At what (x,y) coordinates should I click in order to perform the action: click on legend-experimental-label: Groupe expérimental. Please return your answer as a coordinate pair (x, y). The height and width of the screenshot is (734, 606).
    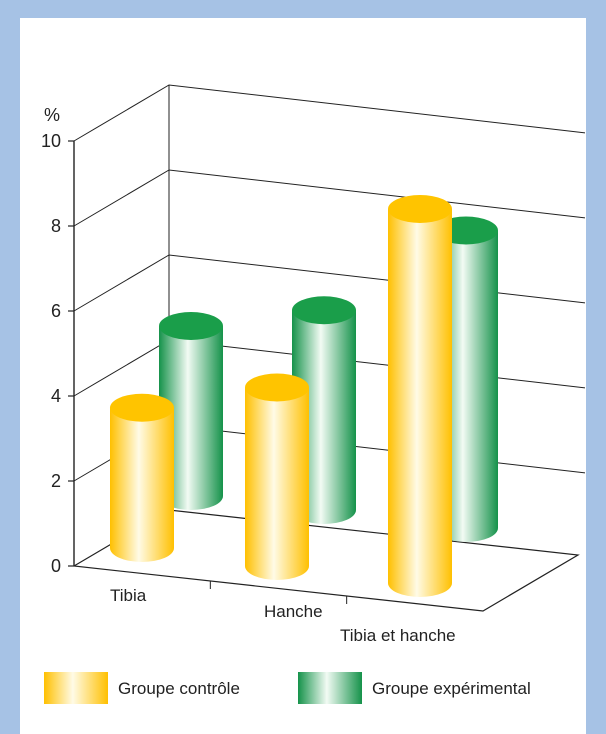
    Looking at the image, I should click on (451, 688).